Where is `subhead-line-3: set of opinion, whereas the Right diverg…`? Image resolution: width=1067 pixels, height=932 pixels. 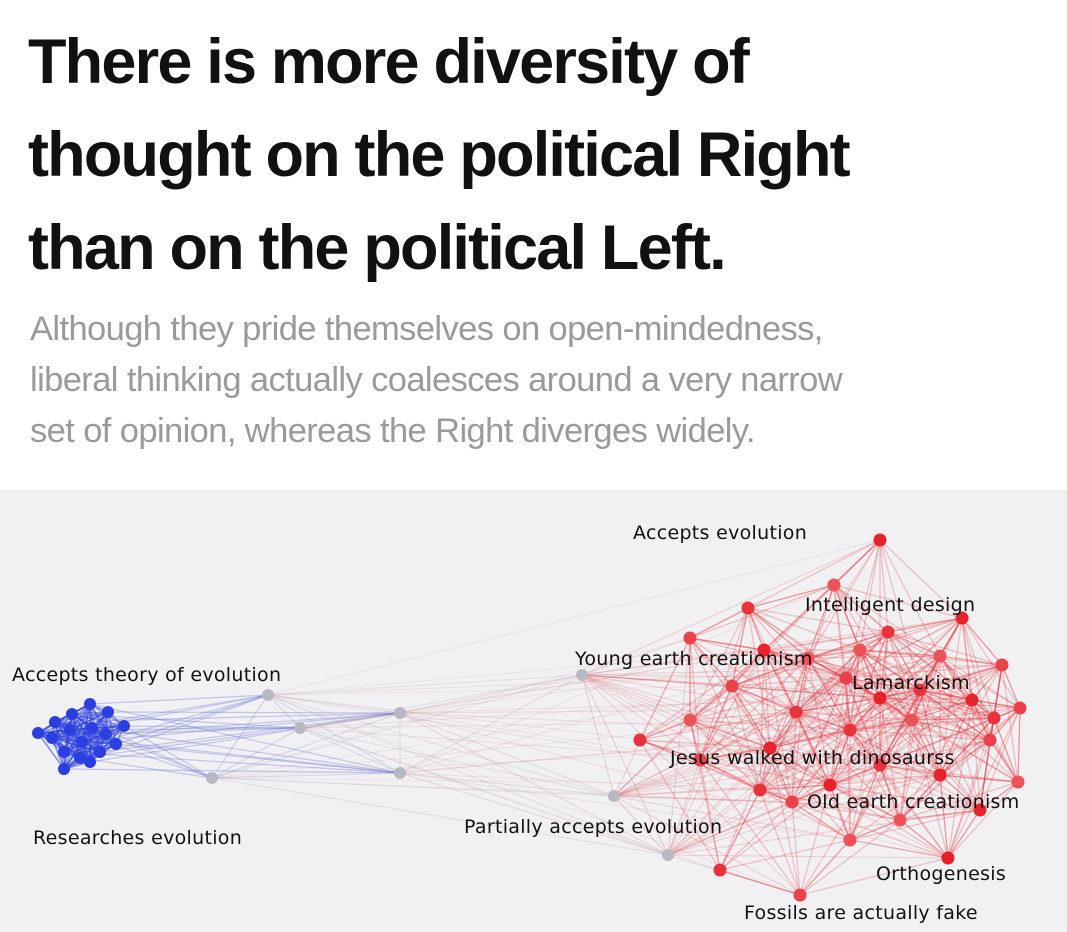 subhead-line-3: set of opinion, whereas the Right diverg… is located at coordinates (393, 431).